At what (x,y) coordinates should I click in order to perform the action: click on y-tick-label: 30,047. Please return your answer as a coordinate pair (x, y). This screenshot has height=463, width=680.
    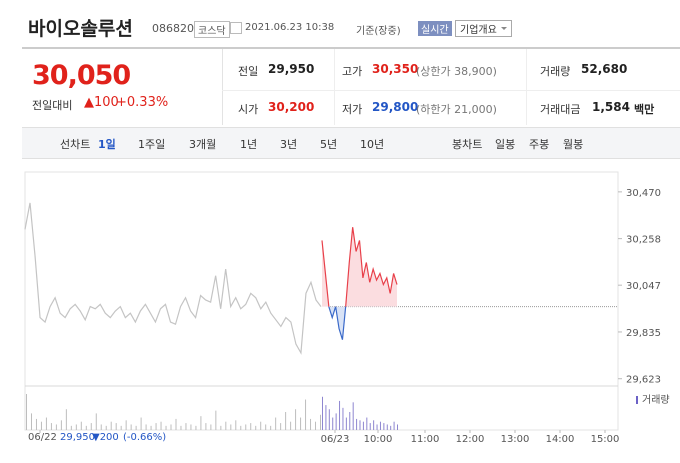
    Looking at the image, I should click on (643, 286).